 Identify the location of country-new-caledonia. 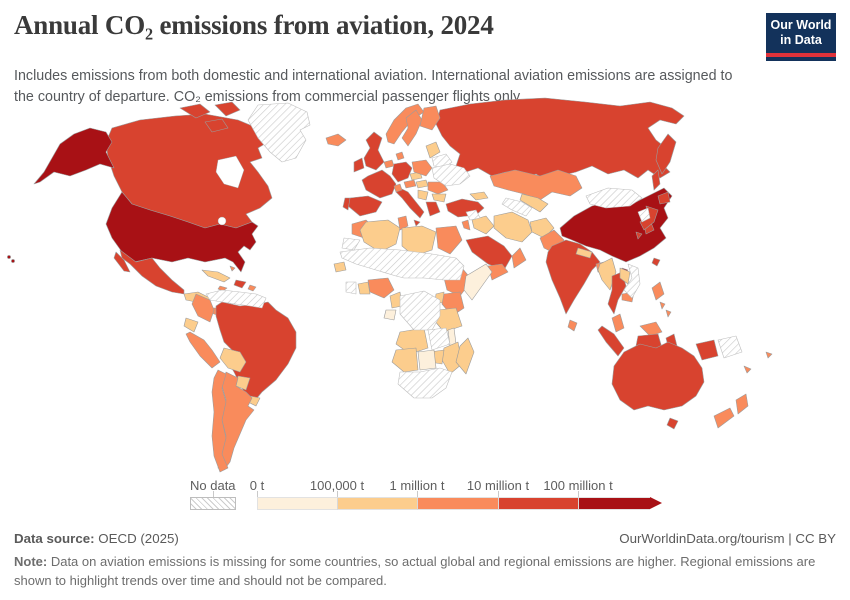
(747, 369).